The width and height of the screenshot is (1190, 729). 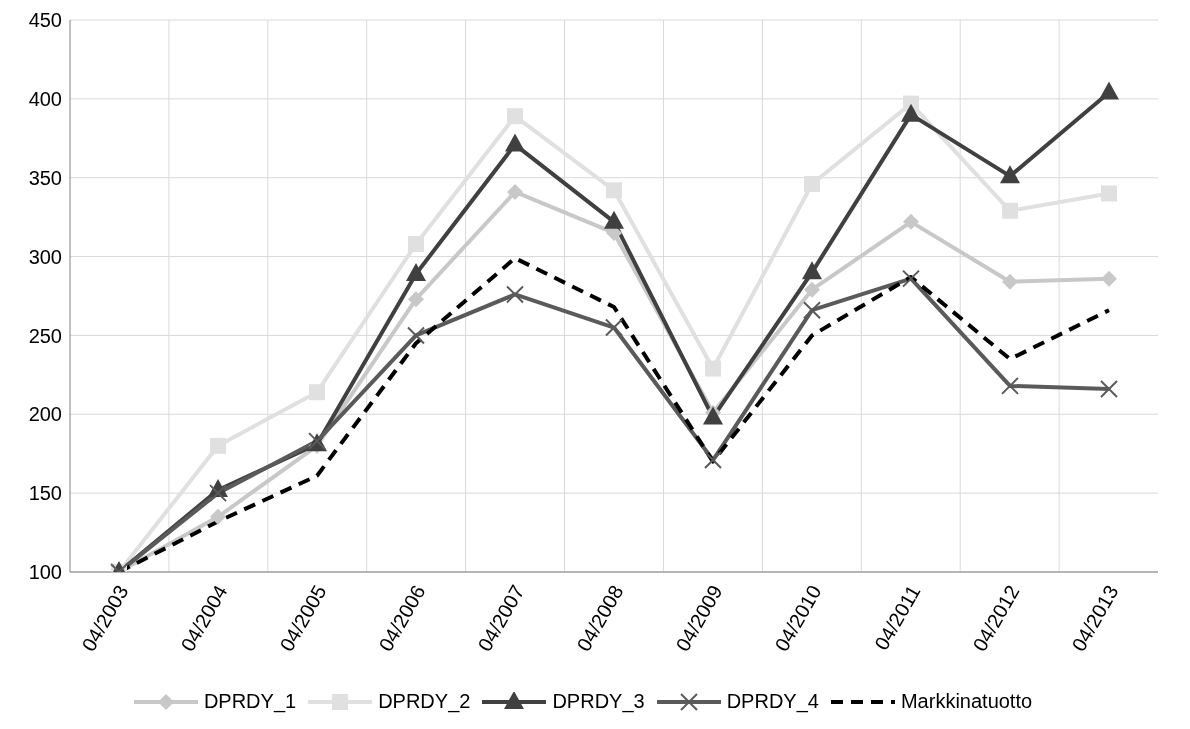 What do you see at coordinates (45, 572) in the screenshot?
I see `y-tick-label: 100` at bounding box center [45, 572].